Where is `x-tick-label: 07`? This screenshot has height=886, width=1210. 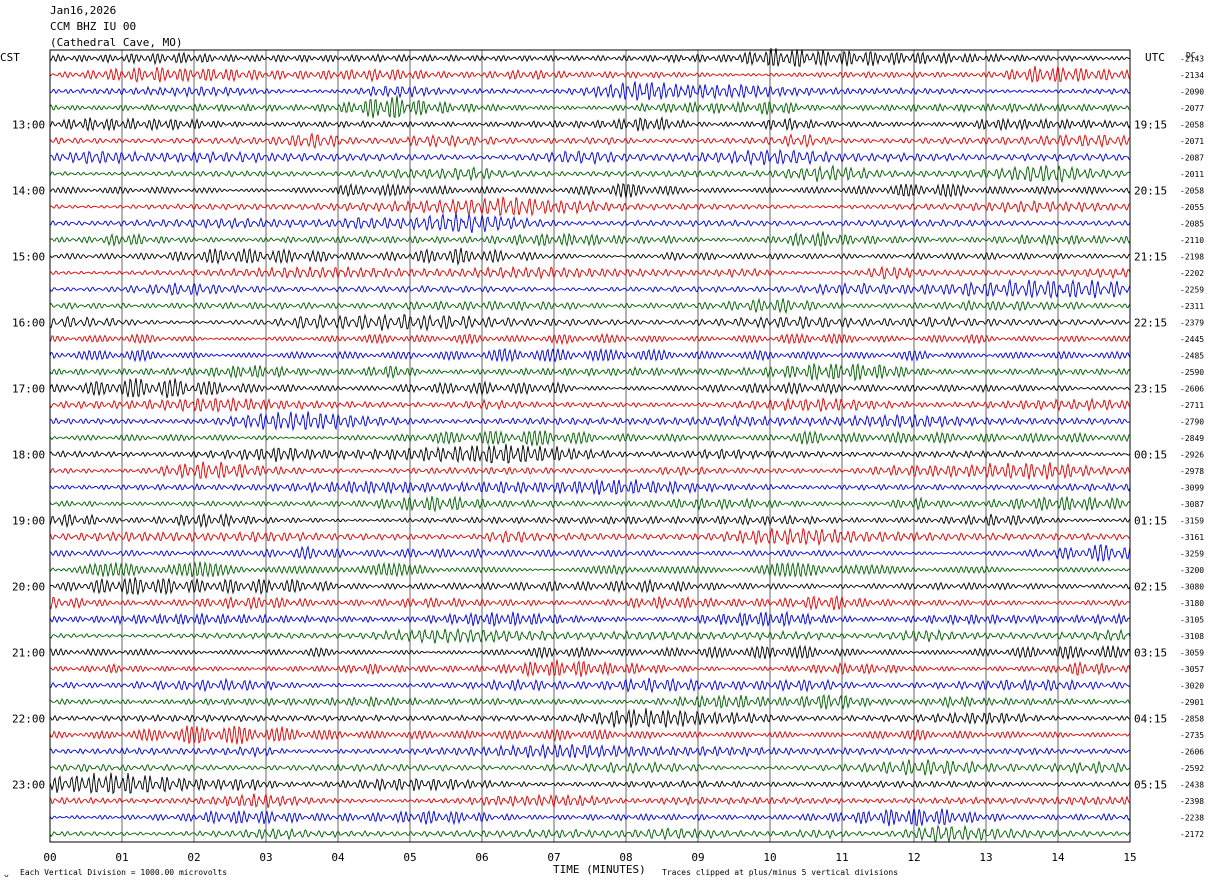
x-tick-label: 07 is located at coordinates (553, 857).